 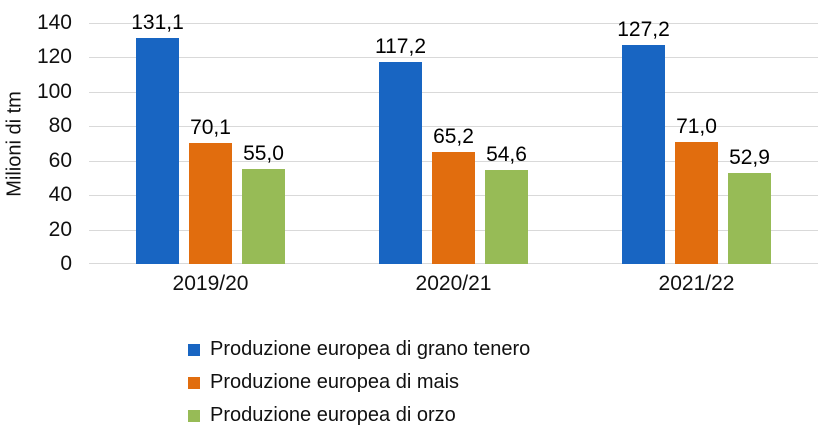 What do you see at coordinates (60, 126) in the screenshot?
I see `y-tick-label: 80` at bounding box center [60, 126].